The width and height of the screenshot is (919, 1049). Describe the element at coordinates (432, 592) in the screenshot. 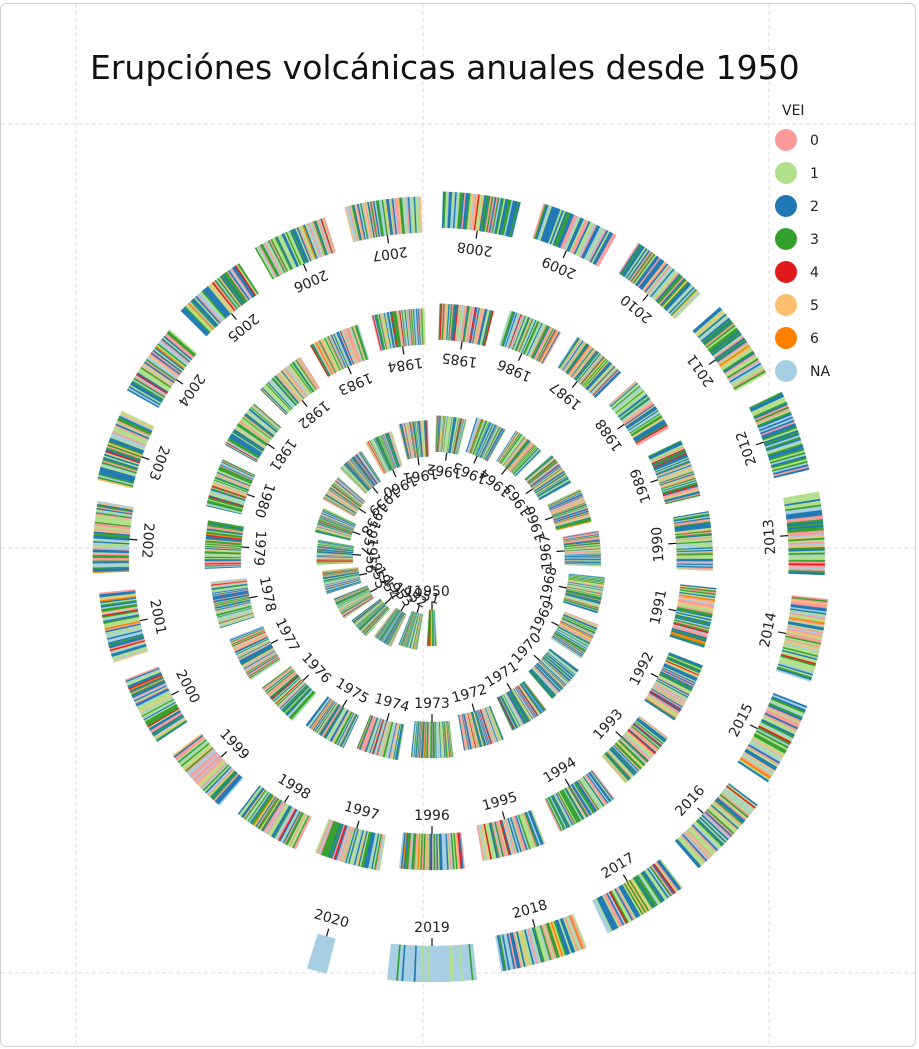

I see `year-label: 1950` at that location.